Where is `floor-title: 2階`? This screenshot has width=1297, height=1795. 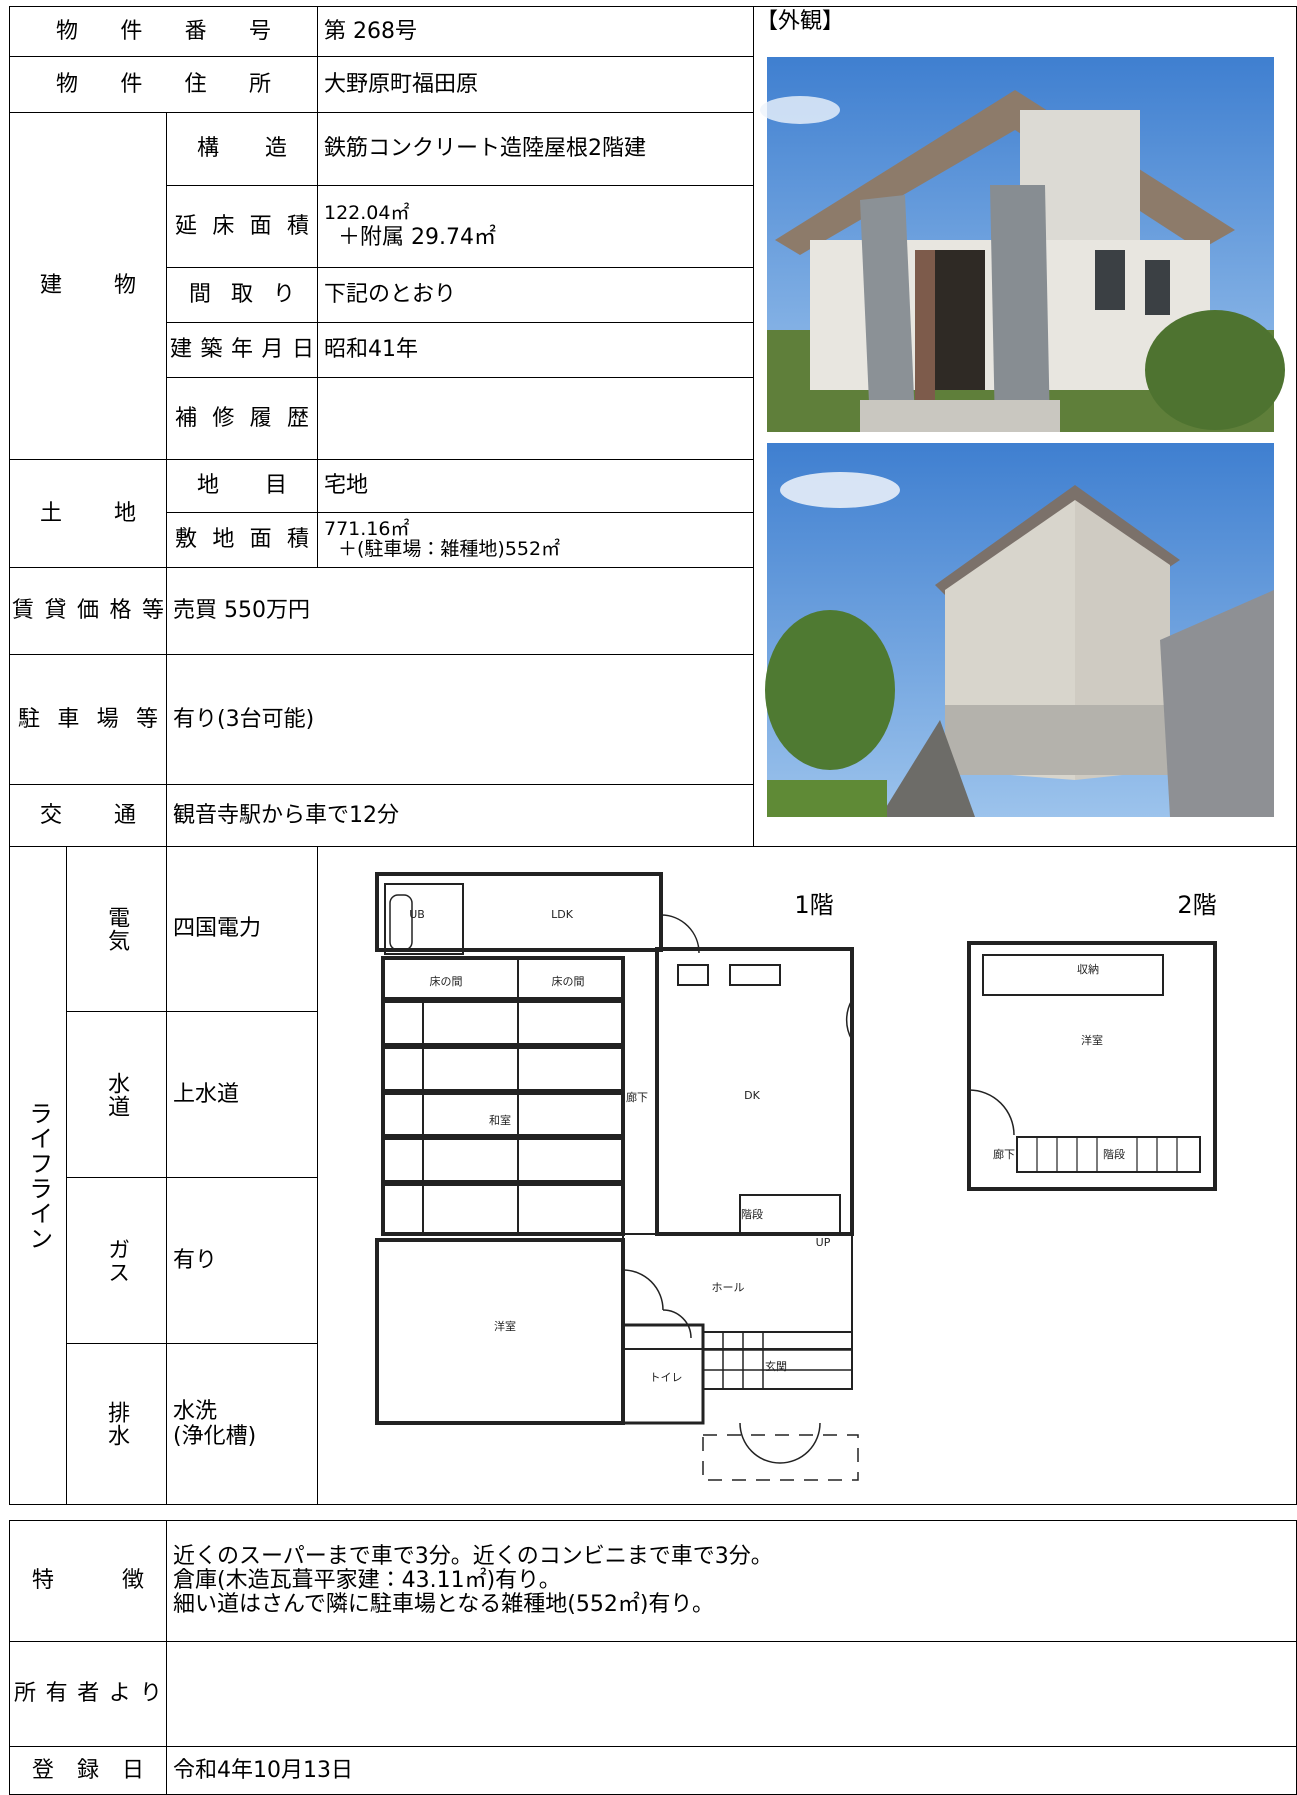 floor-title: 2階 is located at coordinates (1196, 905).